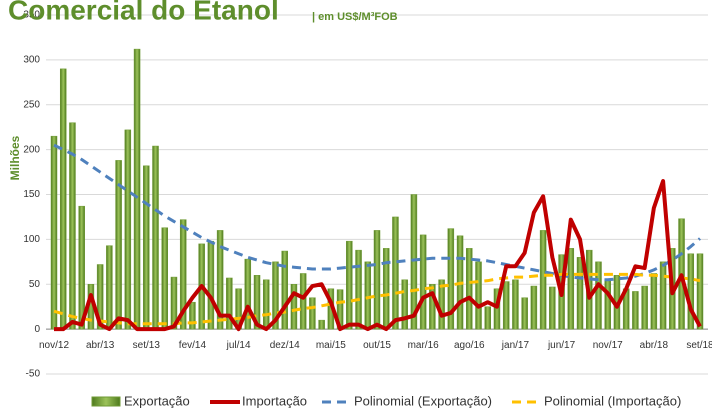 The height and width of the screenshot is (408, 712). Describe the element at coordinates (33, 374) in the screenshot. I see `y-tick-label: -50` at that location.